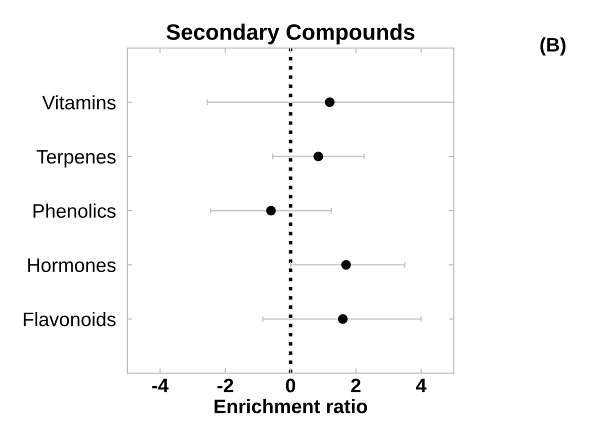 The image size is (601, 429). What do you see at coordinates (290, 34) in the screenshot?
I see `chart-title: Secondary Compounds` at bounding box center [290, 34].